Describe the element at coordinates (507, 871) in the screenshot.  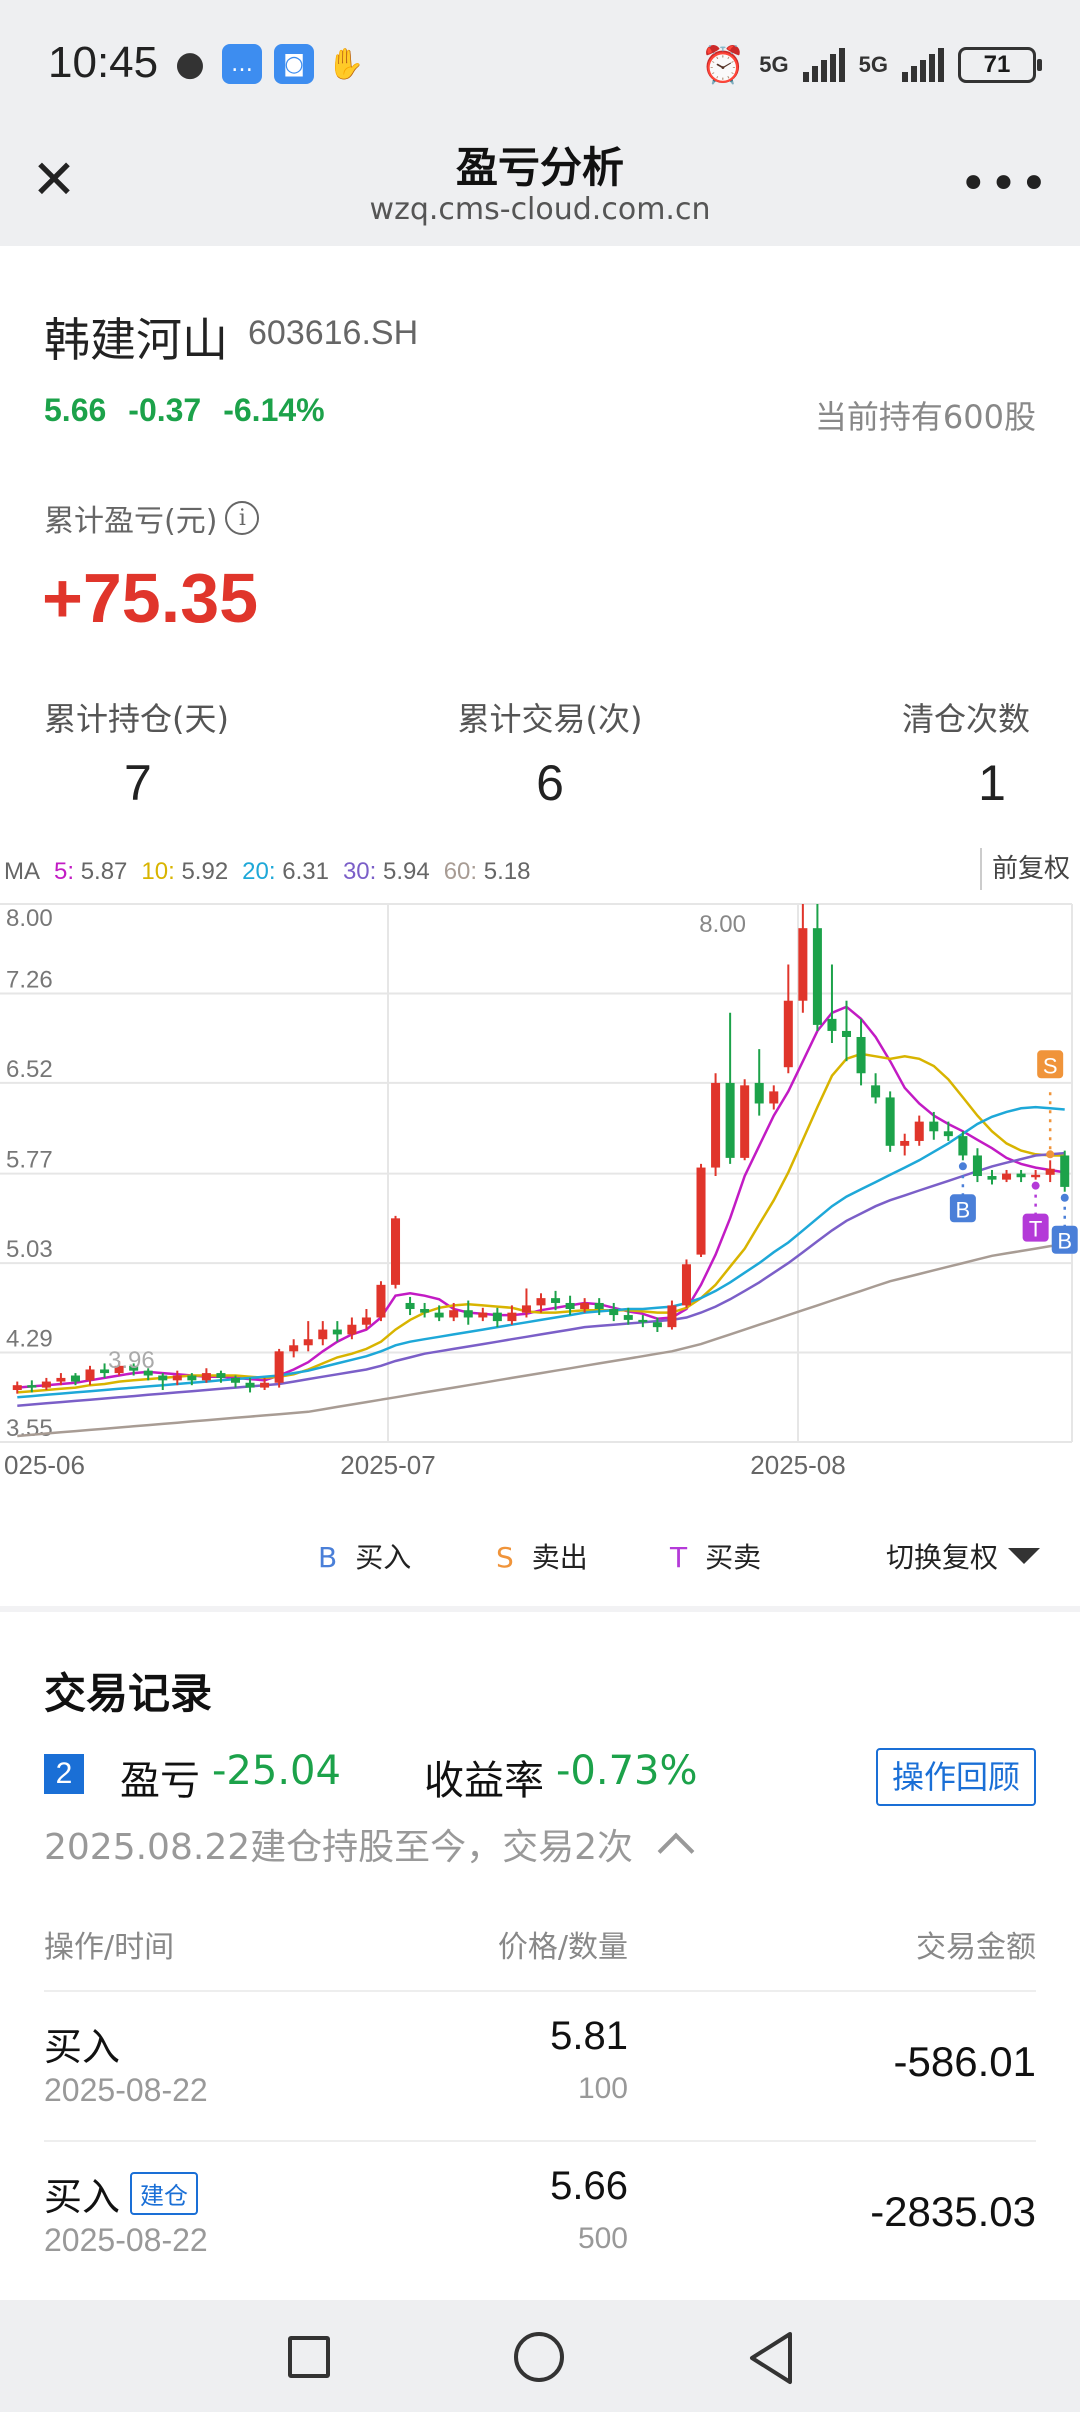
I see `ma60-value: 5.18` at that location.